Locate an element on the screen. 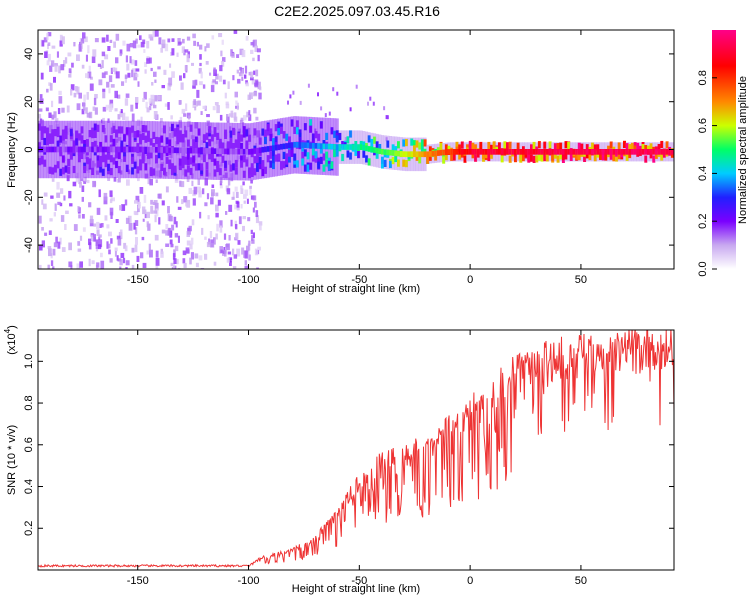 This screenshot has width=750, height=600. colorbar-tick-label: 0.4 is located at coordinates (703, 173).